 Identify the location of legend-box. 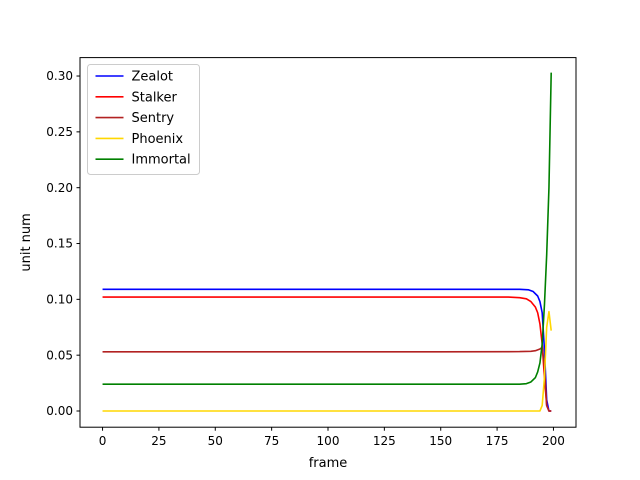
(143, 119).